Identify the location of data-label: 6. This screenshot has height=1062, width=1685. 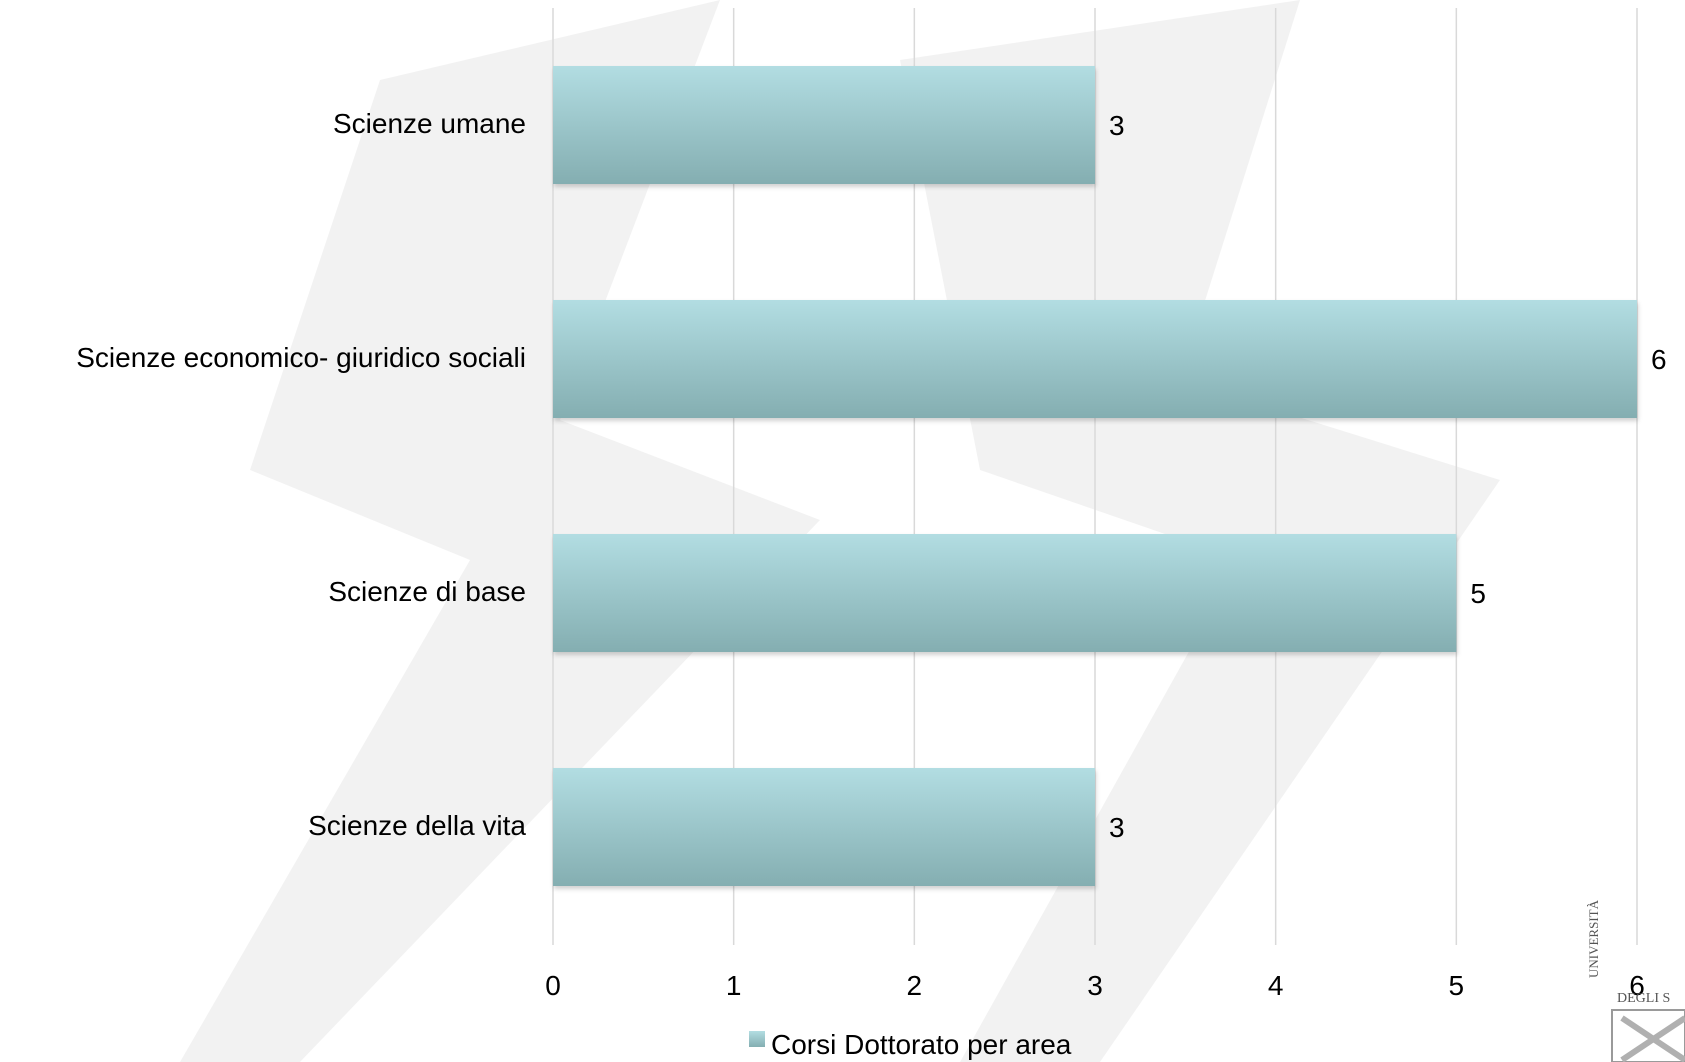
(1659, 359).